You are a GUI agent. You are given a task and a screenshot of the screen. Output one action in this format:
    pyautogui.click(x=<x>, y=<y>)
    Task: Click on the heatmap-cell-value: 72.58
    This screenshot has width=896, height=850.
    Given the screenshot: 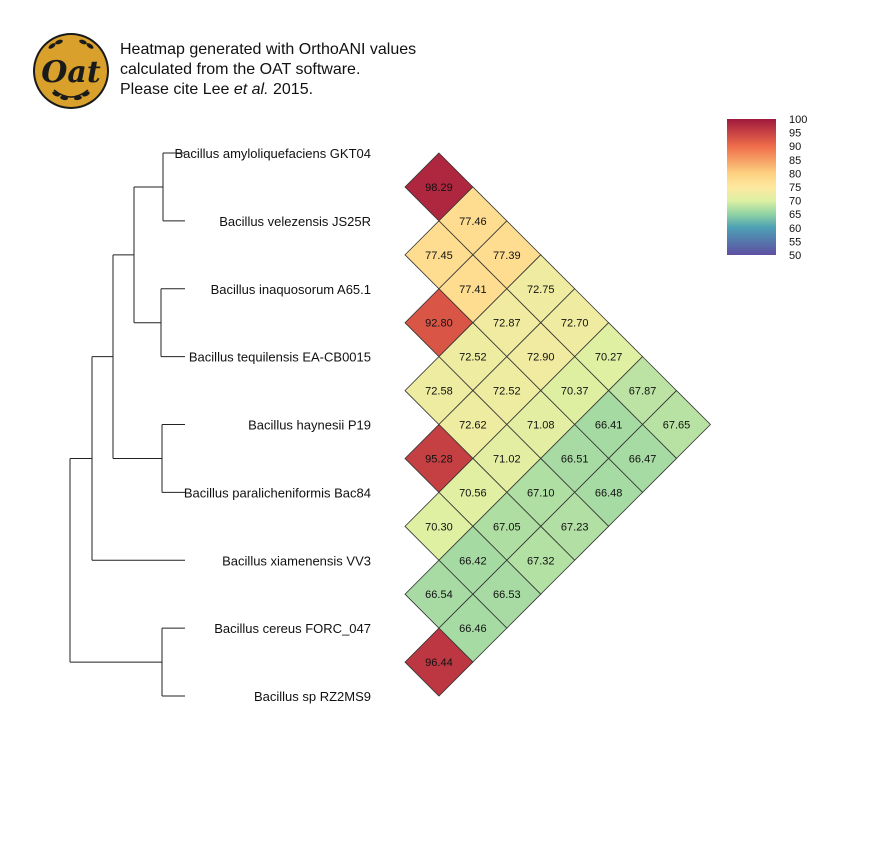 What is the action you would take?
    pyautogui.click(x=439, y=392)
    